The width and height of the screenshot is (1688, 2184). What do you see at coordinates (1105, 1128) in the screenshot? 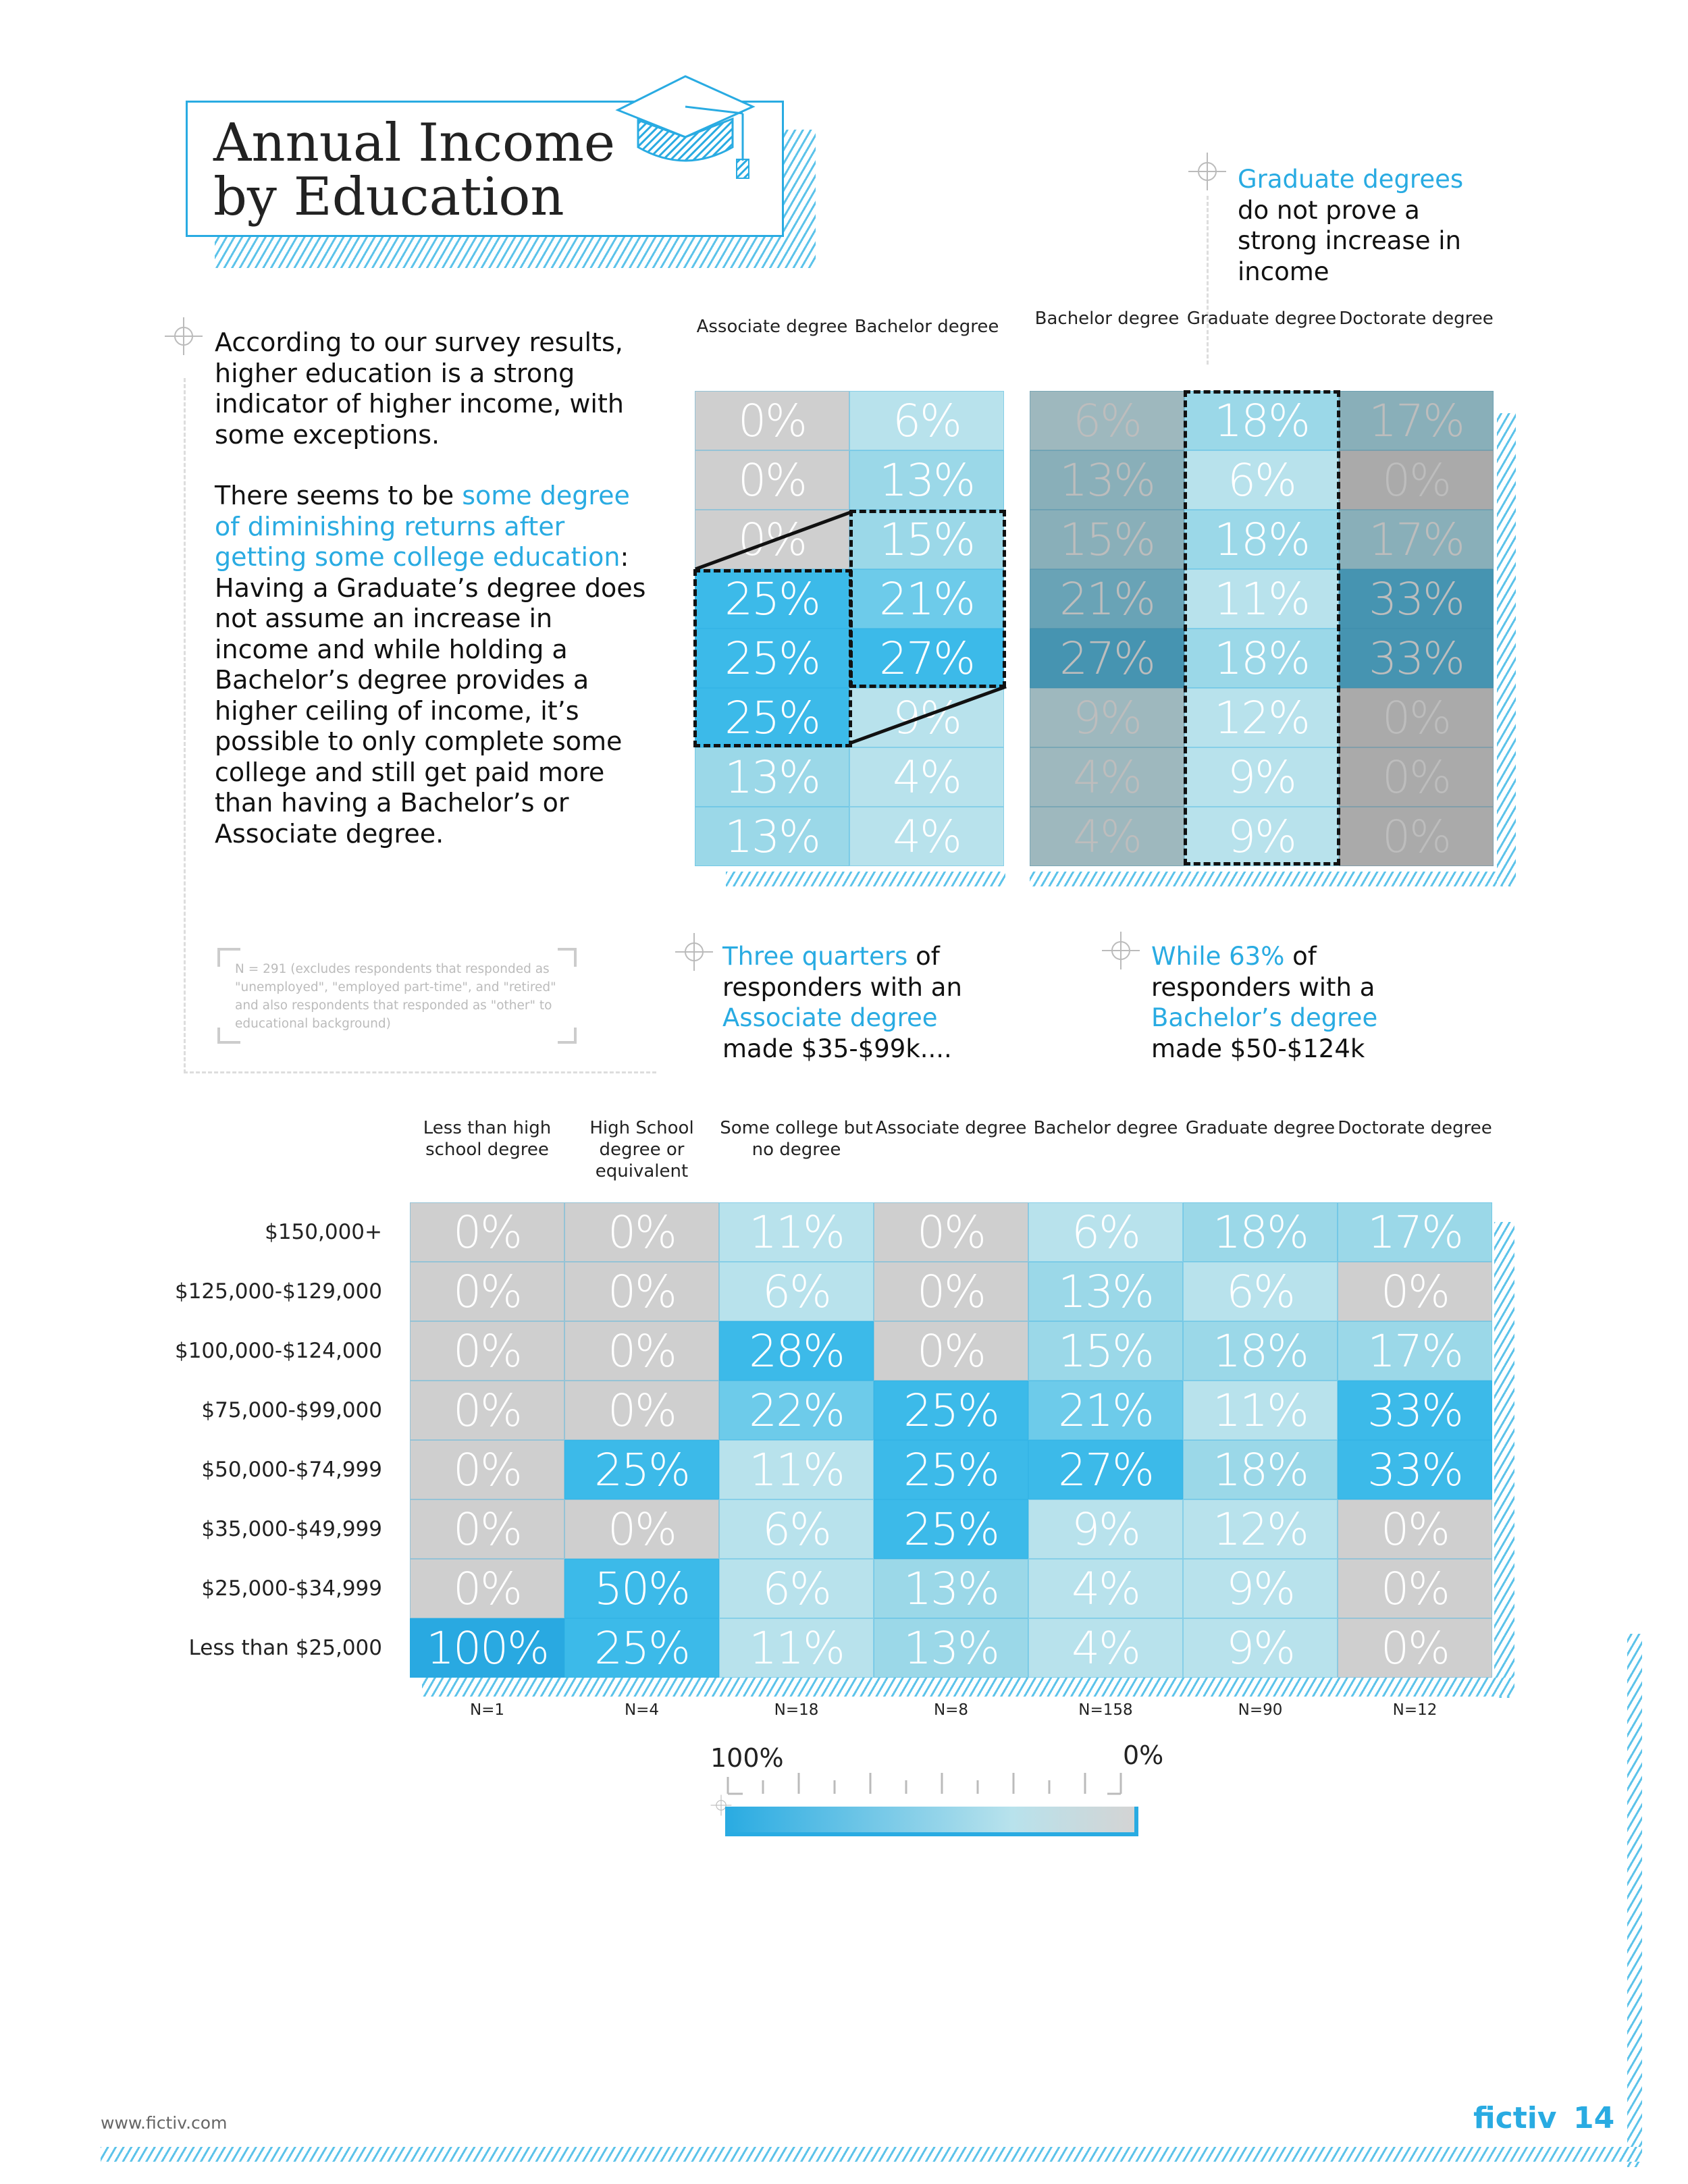
I see `column-header: Bachelor degree` at bounding box center [1105, 1128].